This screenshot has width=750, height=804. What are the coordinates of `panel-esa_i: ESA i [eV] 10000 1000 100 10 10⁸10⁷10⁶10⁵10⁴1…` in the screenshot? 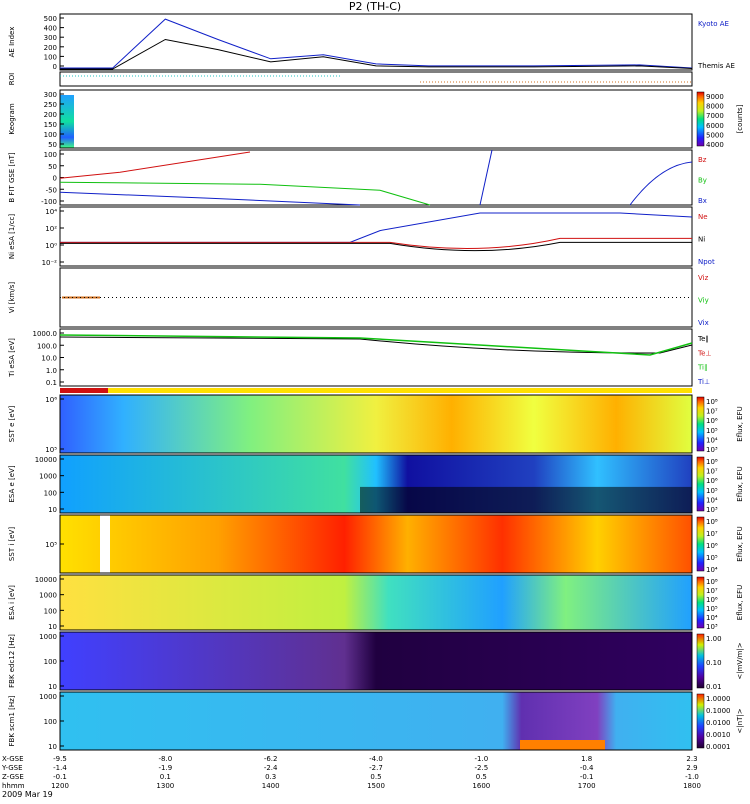 It's located at (376, 602).